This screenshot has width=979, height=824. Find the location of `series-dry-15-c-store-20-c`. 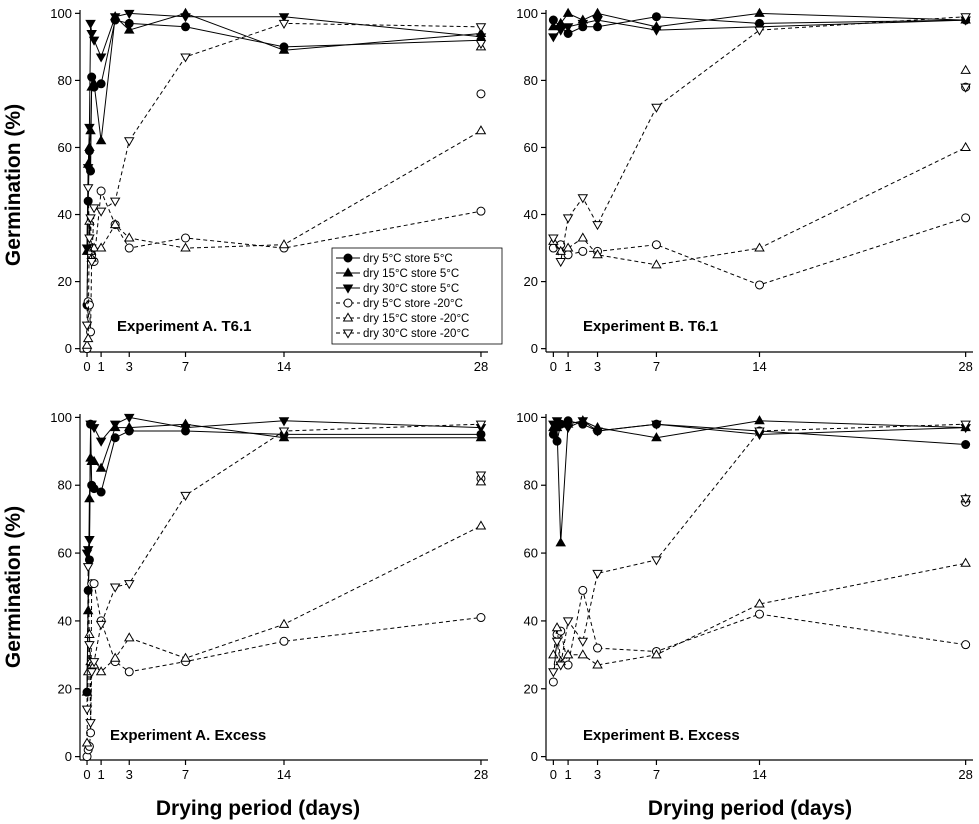

series-dry-15-c-store-20-c is located at coordinates (284, 237).